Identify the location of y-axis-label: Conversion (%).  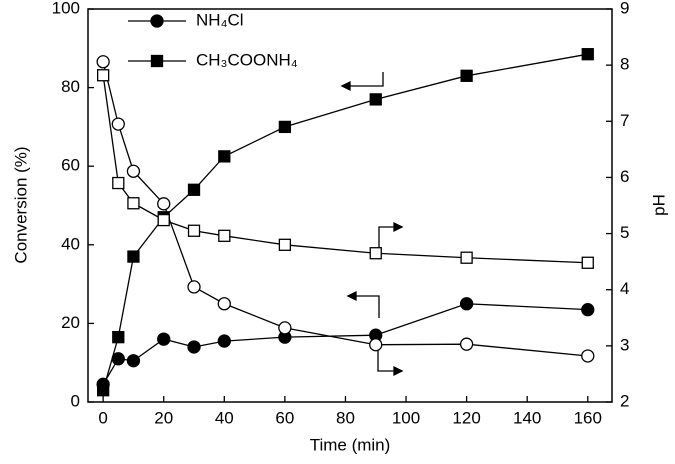
(20, 204).